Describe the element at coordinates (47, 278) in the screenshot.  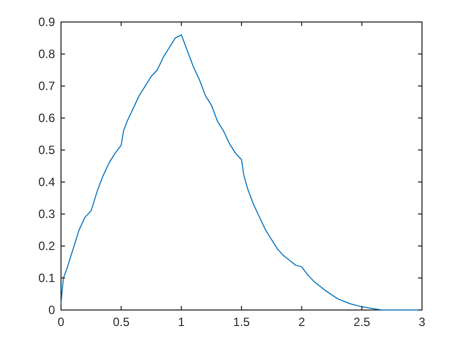
I see `y-tick-label: 0.1` at that location.